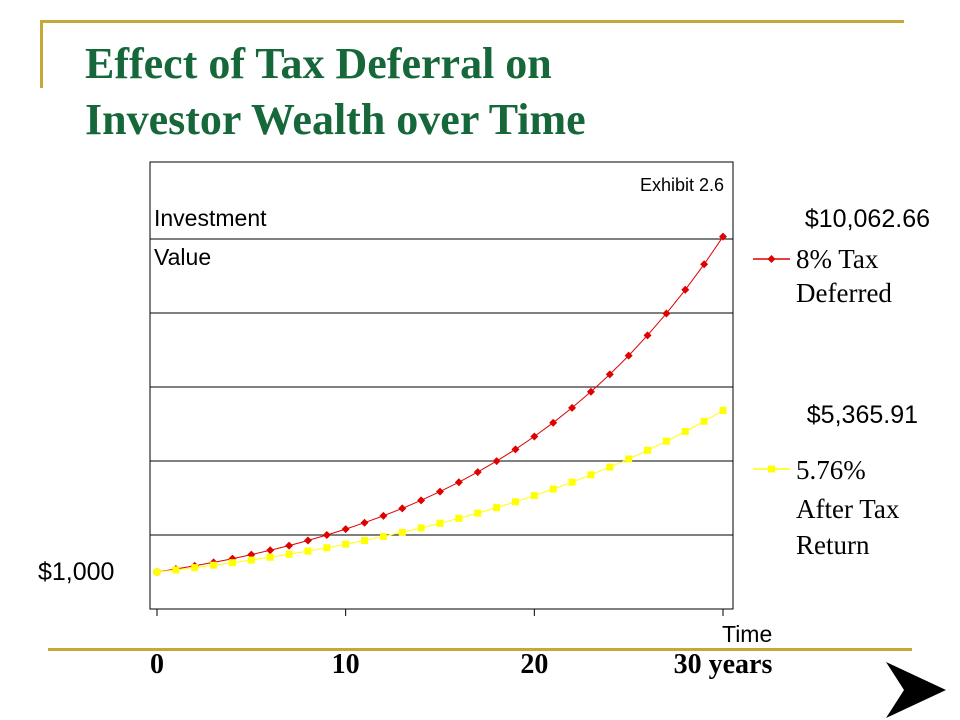  Describe the element at coordinates (41, 54) in the screenshot. I see `top-left-rule` at that location.